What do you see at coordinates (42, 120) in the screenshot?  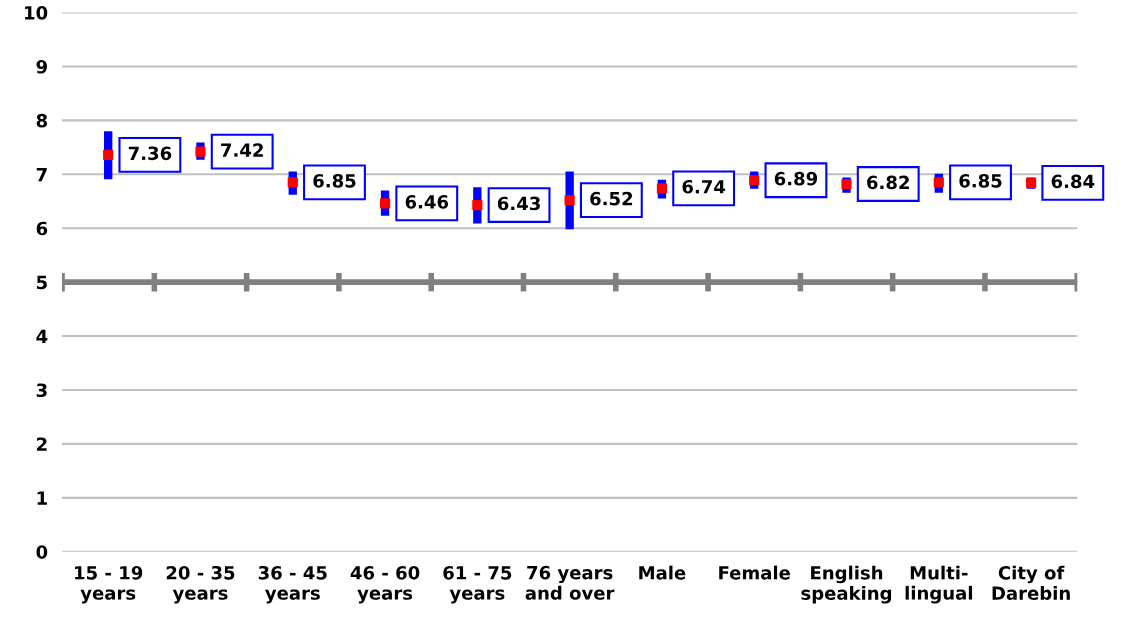 I see `y-tick-label: 8` at bounding box center [42, 120].